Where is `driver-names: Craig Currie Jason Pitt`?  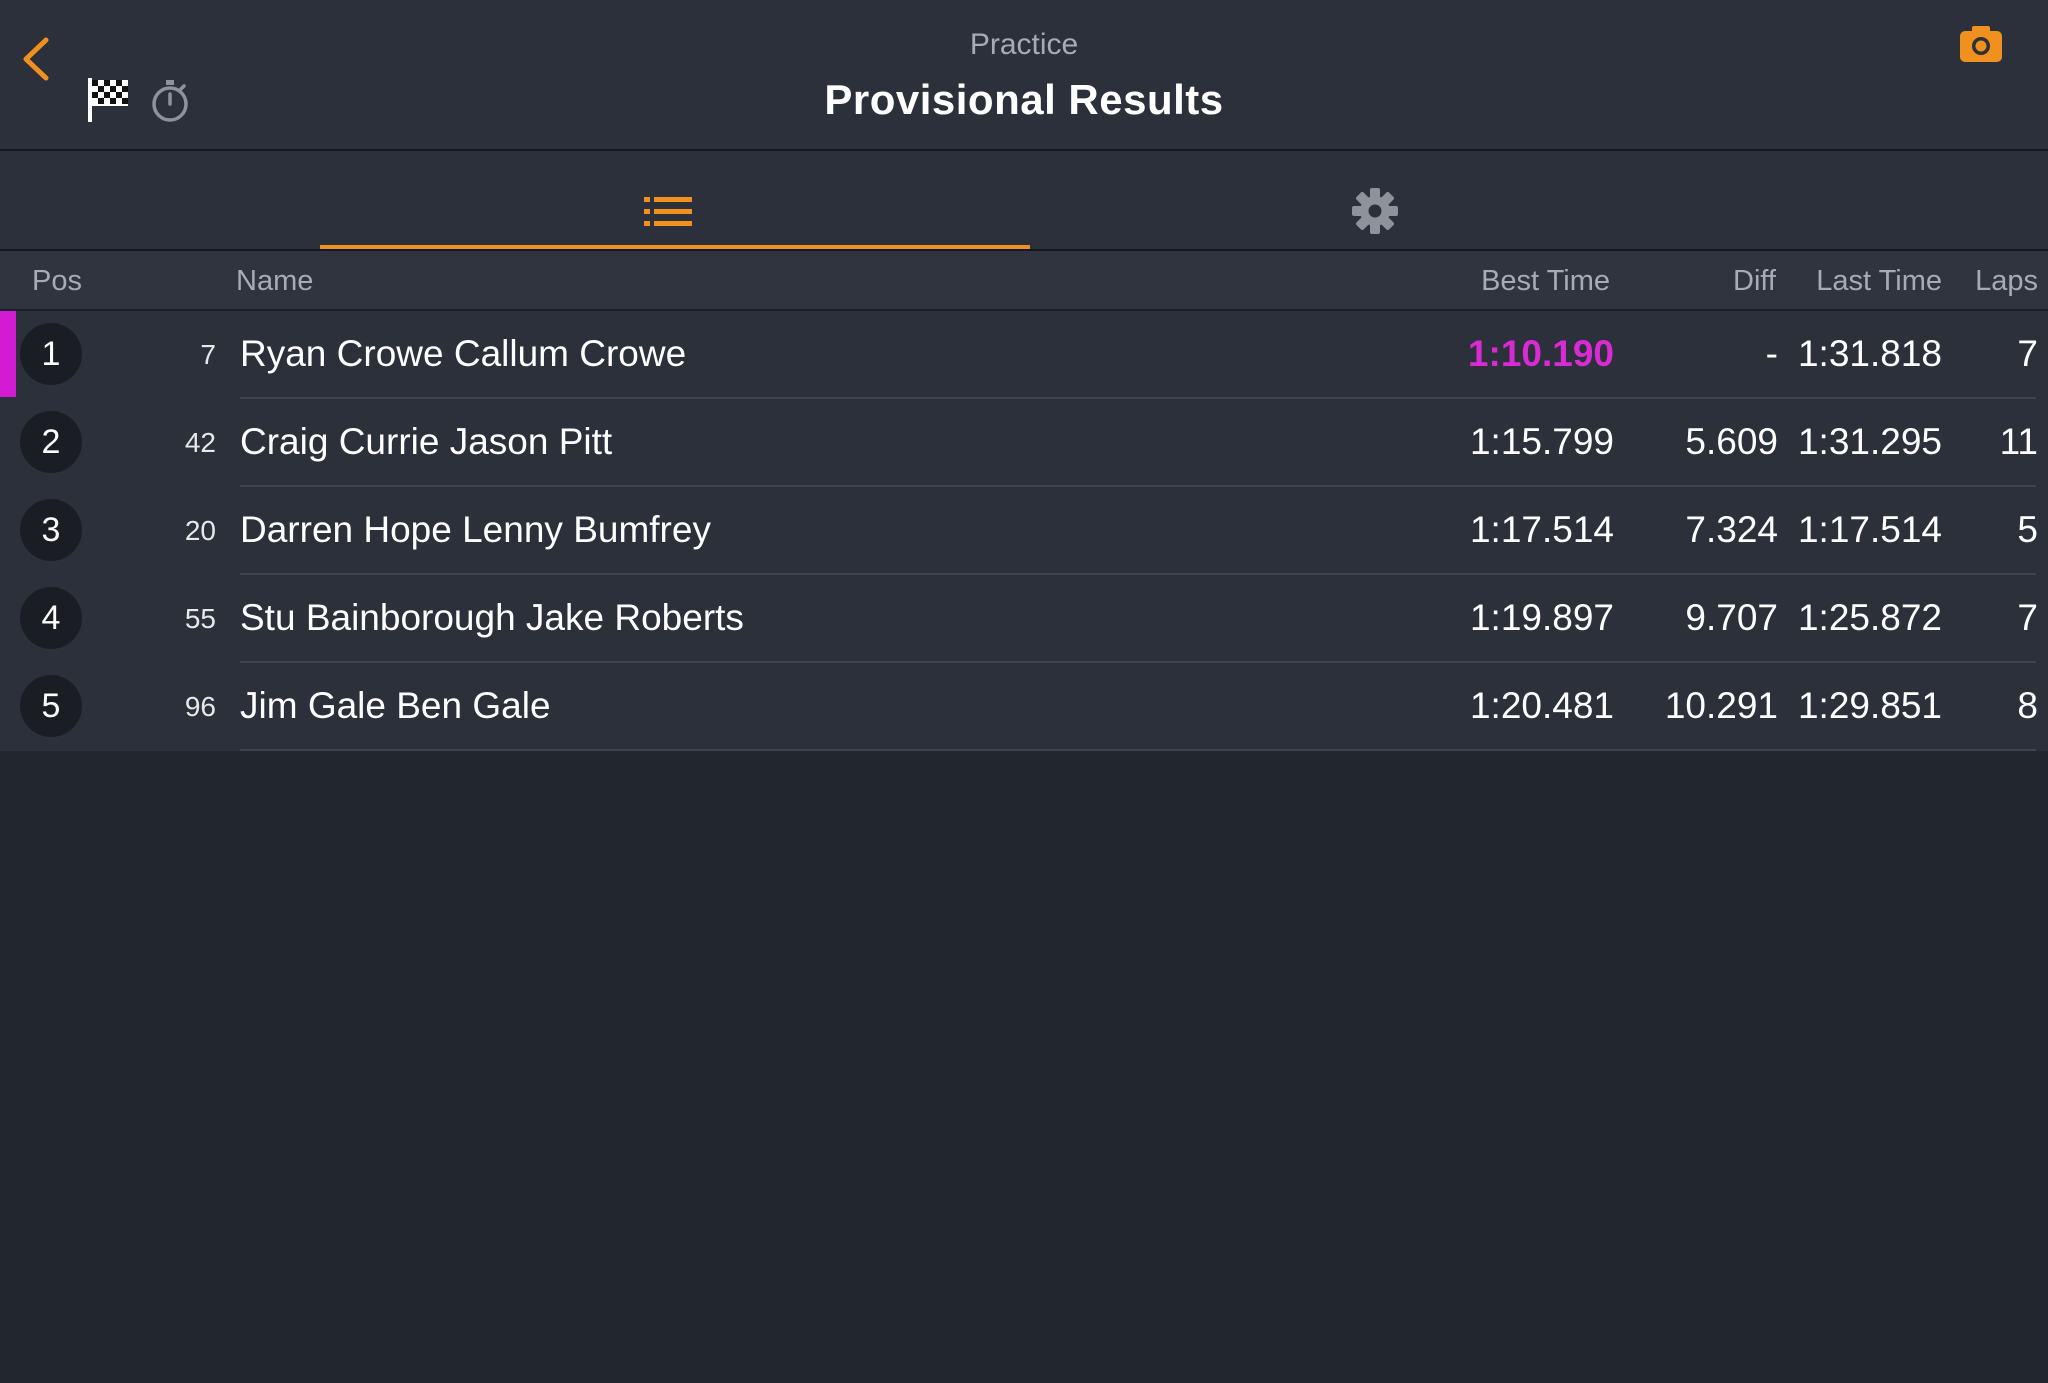
driver-names: Craig Currie Jason Pitt is located at coordinates (426, 441).